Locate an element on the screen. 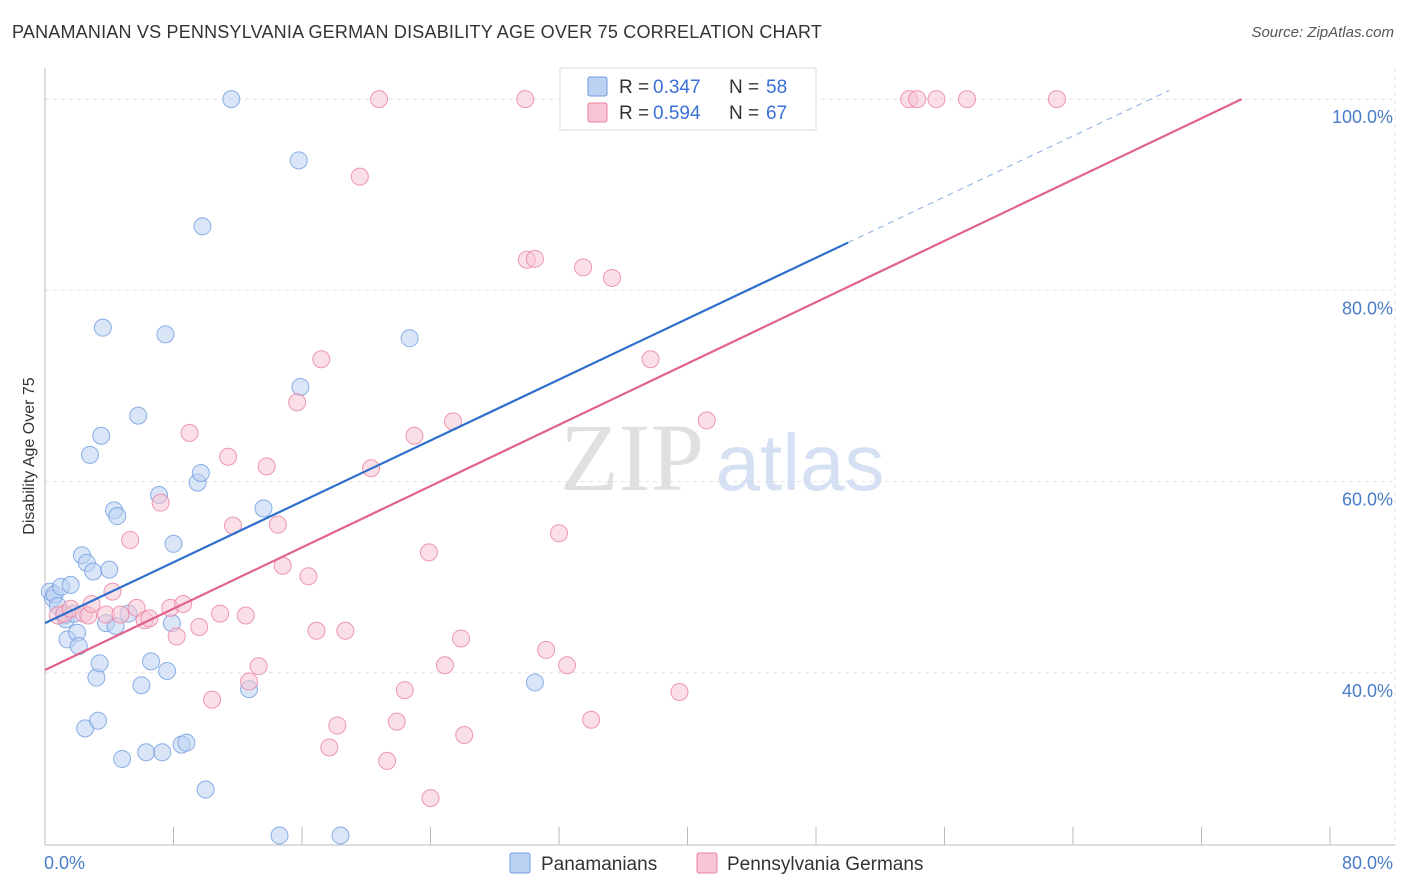  y-tick-label: 60.0% is located at coordinates (1367, 500).